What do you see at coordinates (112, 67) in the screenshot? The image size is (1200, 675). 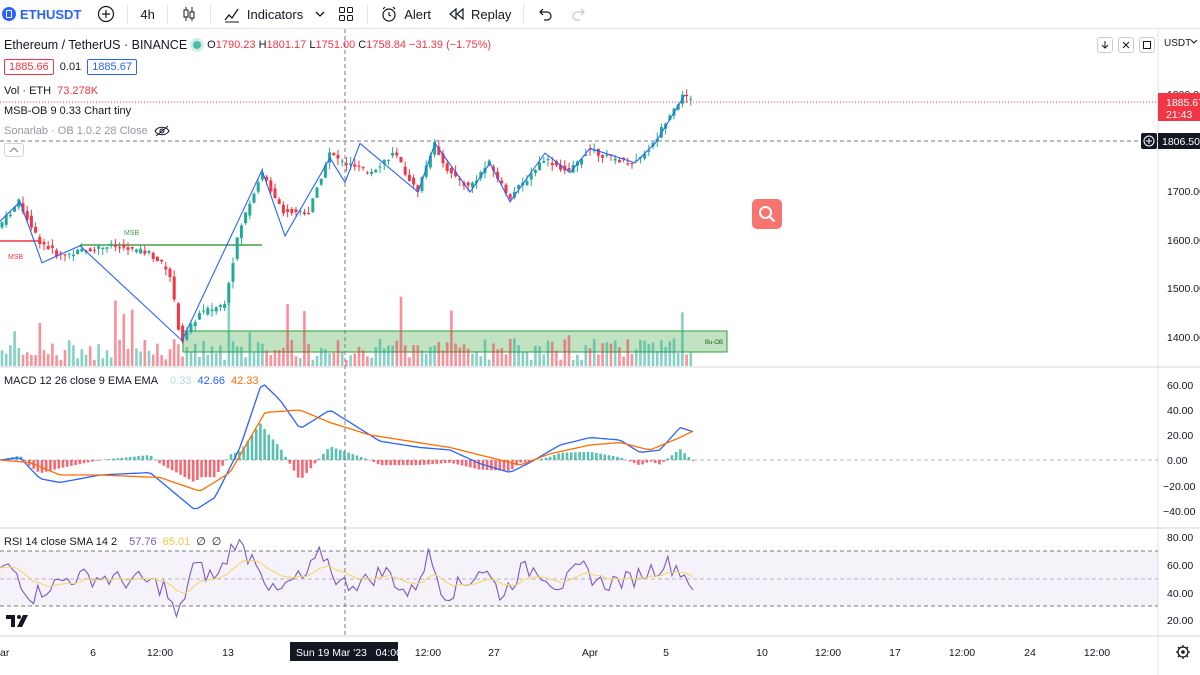 I see `buy-price-button: 1885.67` at bounding box center [112, 67].